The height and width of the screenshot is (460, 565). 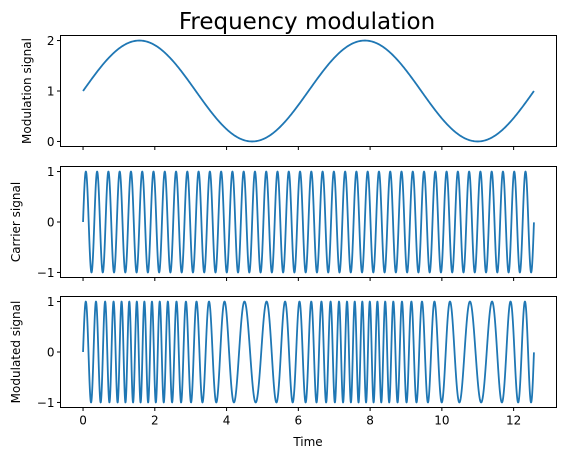 What do you see at coordinates (51, 91) in the screenshot?
I see `modulation-ytick-label: 1` at bounding box center [51, 91].